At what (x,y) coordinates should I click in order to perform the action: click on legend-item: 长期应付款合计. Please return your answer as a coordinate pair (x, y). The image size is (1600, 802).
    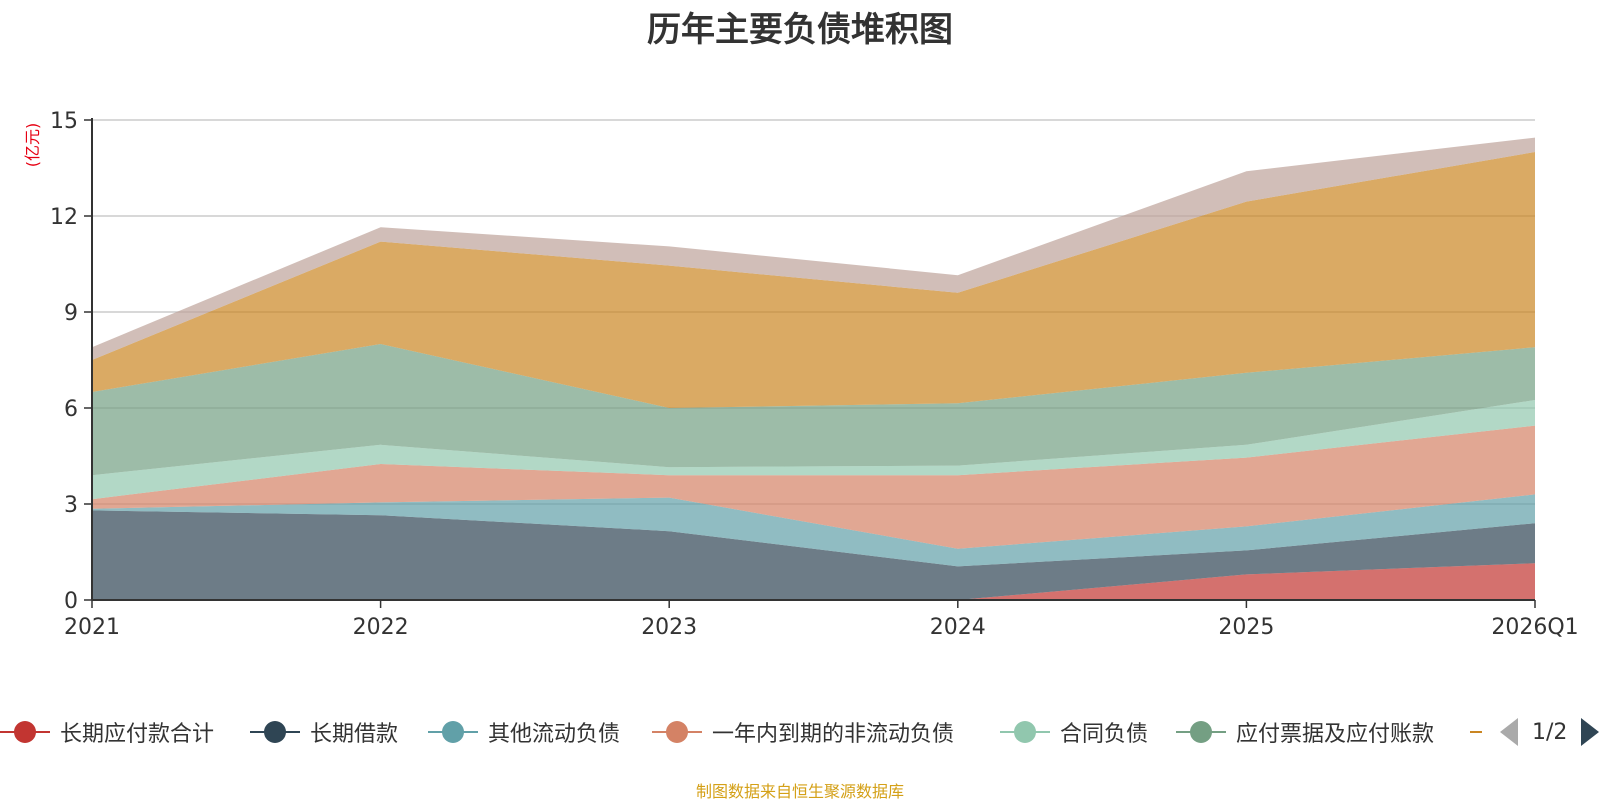
    Looking at the image, I should click on (107, 732).